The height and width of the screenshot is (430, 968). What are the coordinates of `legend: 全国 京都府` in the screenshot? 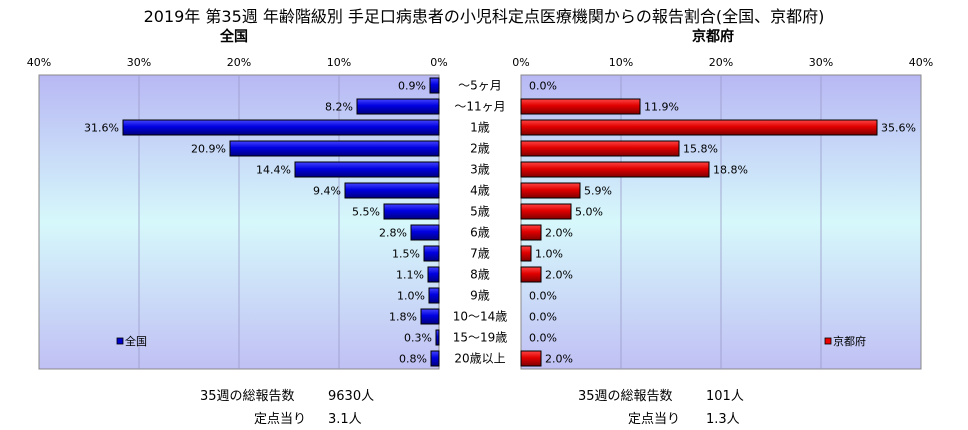 It's located at (491, 341).